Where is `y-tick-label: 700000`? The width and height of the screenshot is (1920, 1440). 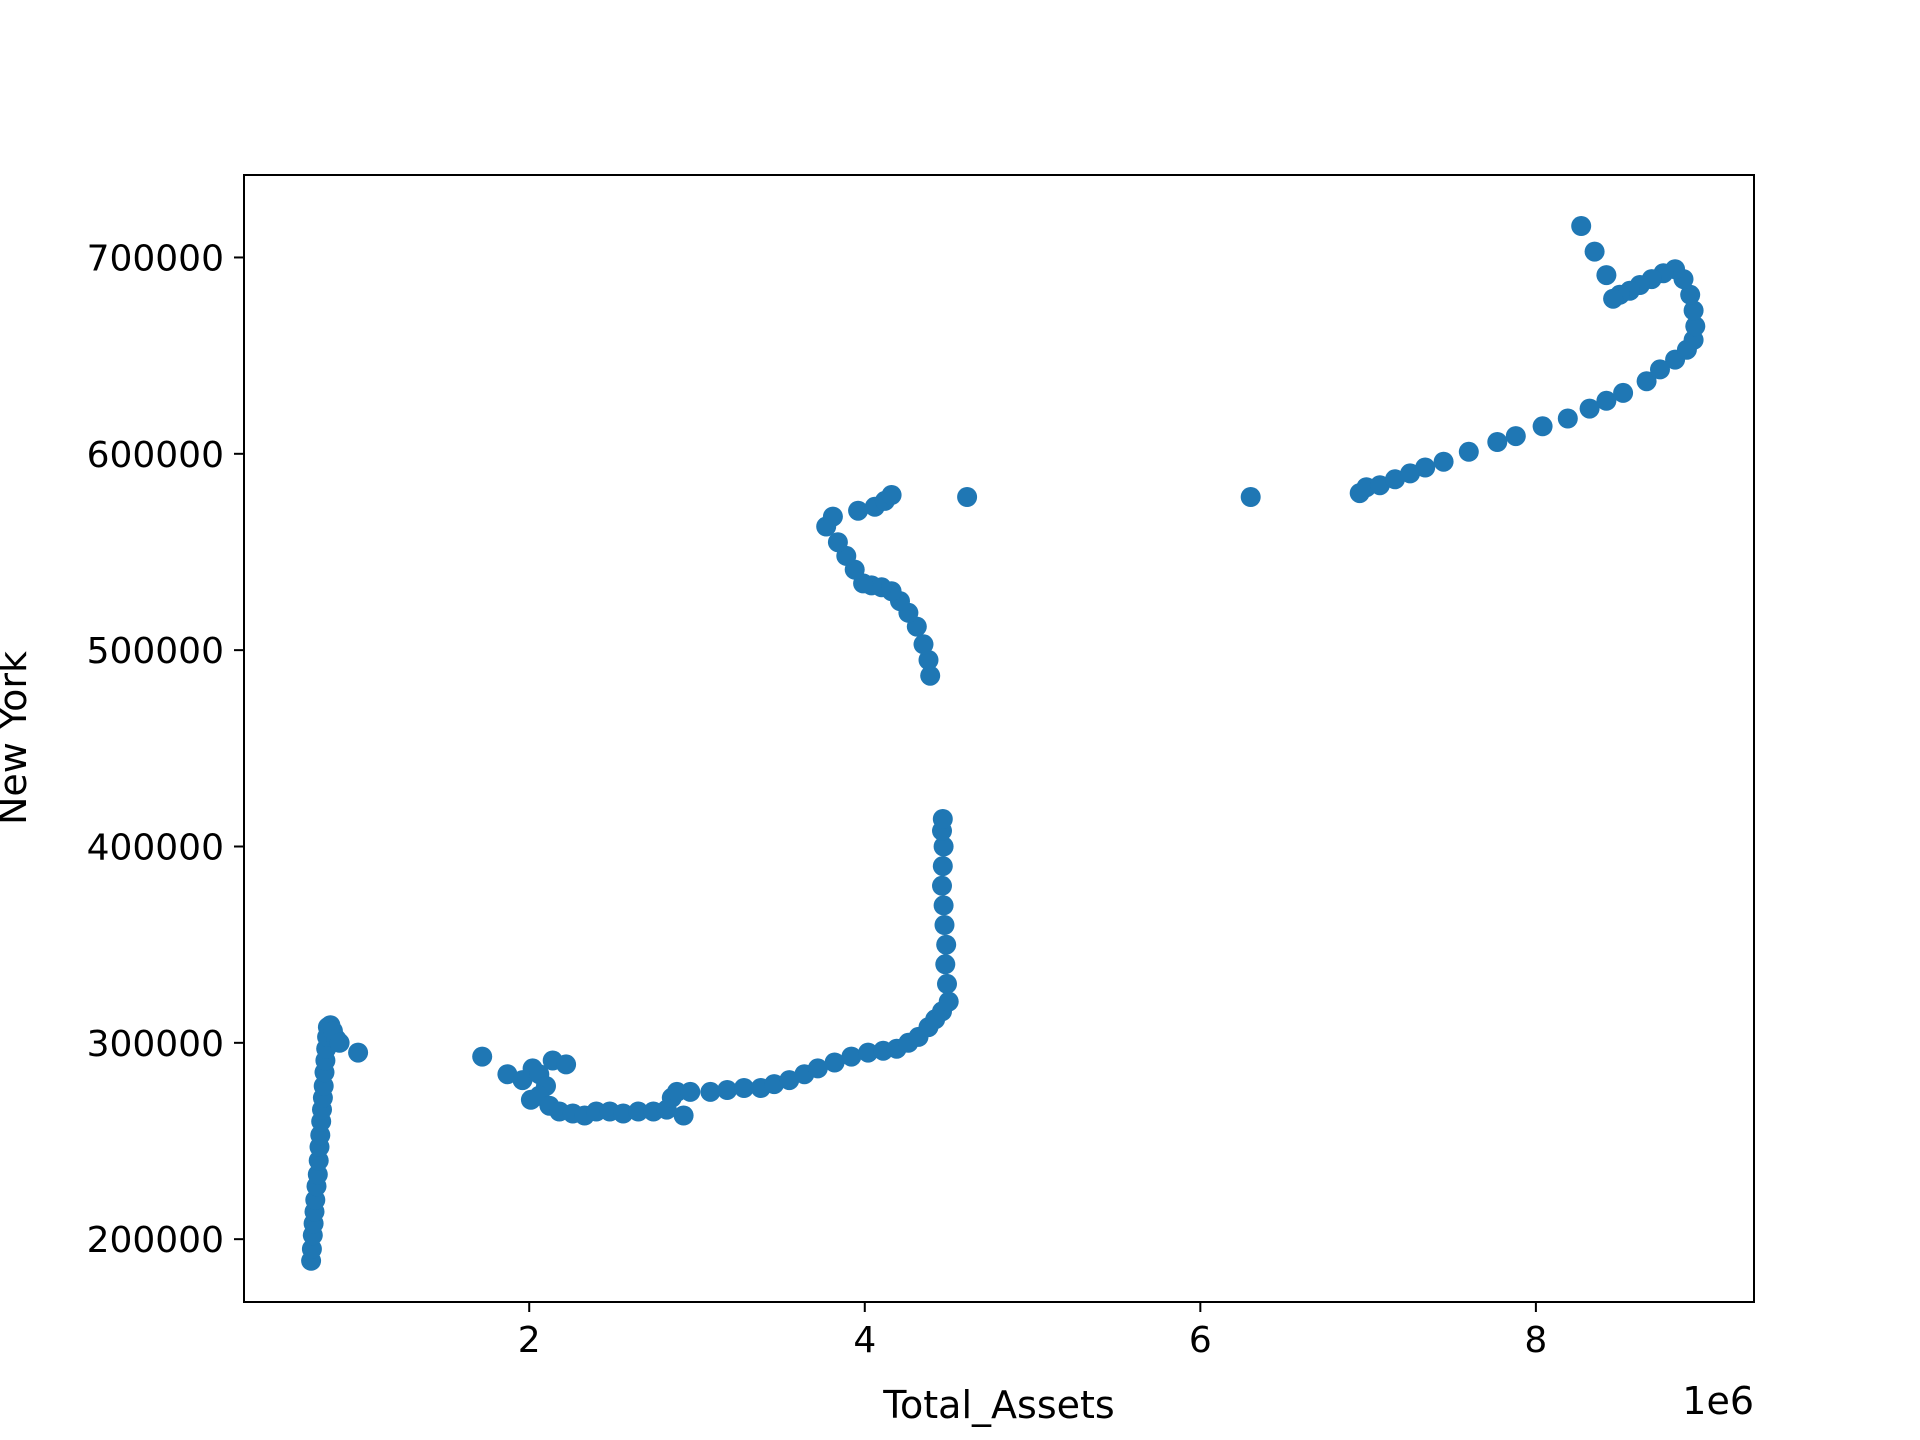 y-tick-label: 700000 is located at coordinates (155, 258).